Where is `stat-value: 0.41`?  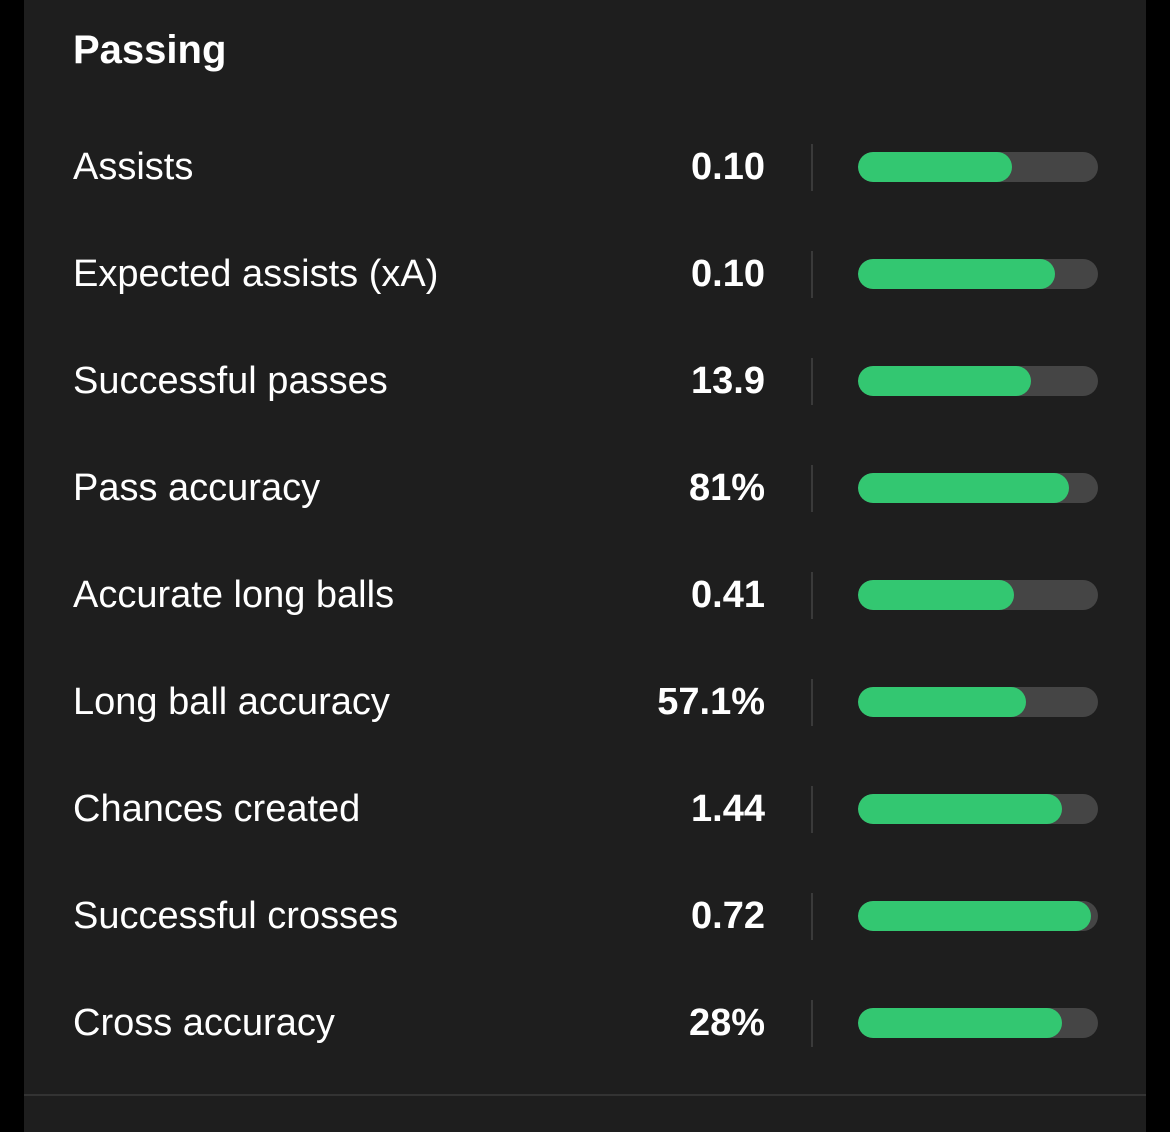 stat-value: 0.41 is located at coordinates (728, 595).